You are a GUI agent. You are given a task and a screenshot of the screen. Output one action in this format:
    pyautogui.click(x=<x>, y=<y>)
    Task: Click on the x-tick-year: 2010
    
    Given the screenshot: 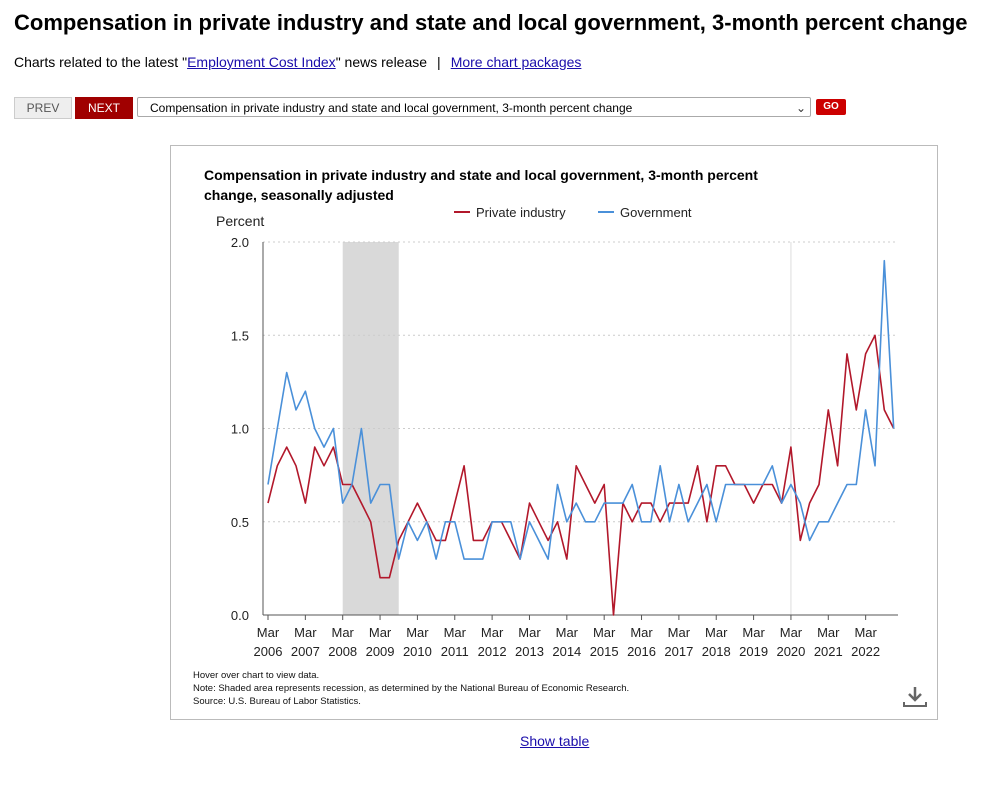 What is the action you would take?
    pyautogui.click(x=417, y=651)
    